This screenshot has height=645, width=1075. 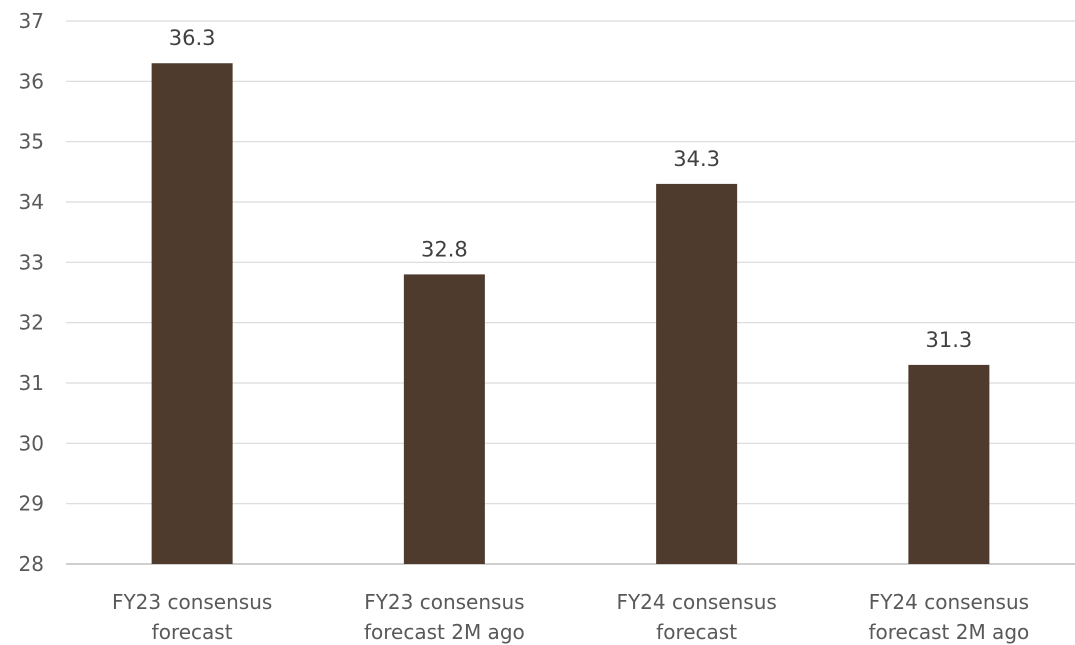 I want to click on bar-value-label: 31.3, so click(x=948, y=340).